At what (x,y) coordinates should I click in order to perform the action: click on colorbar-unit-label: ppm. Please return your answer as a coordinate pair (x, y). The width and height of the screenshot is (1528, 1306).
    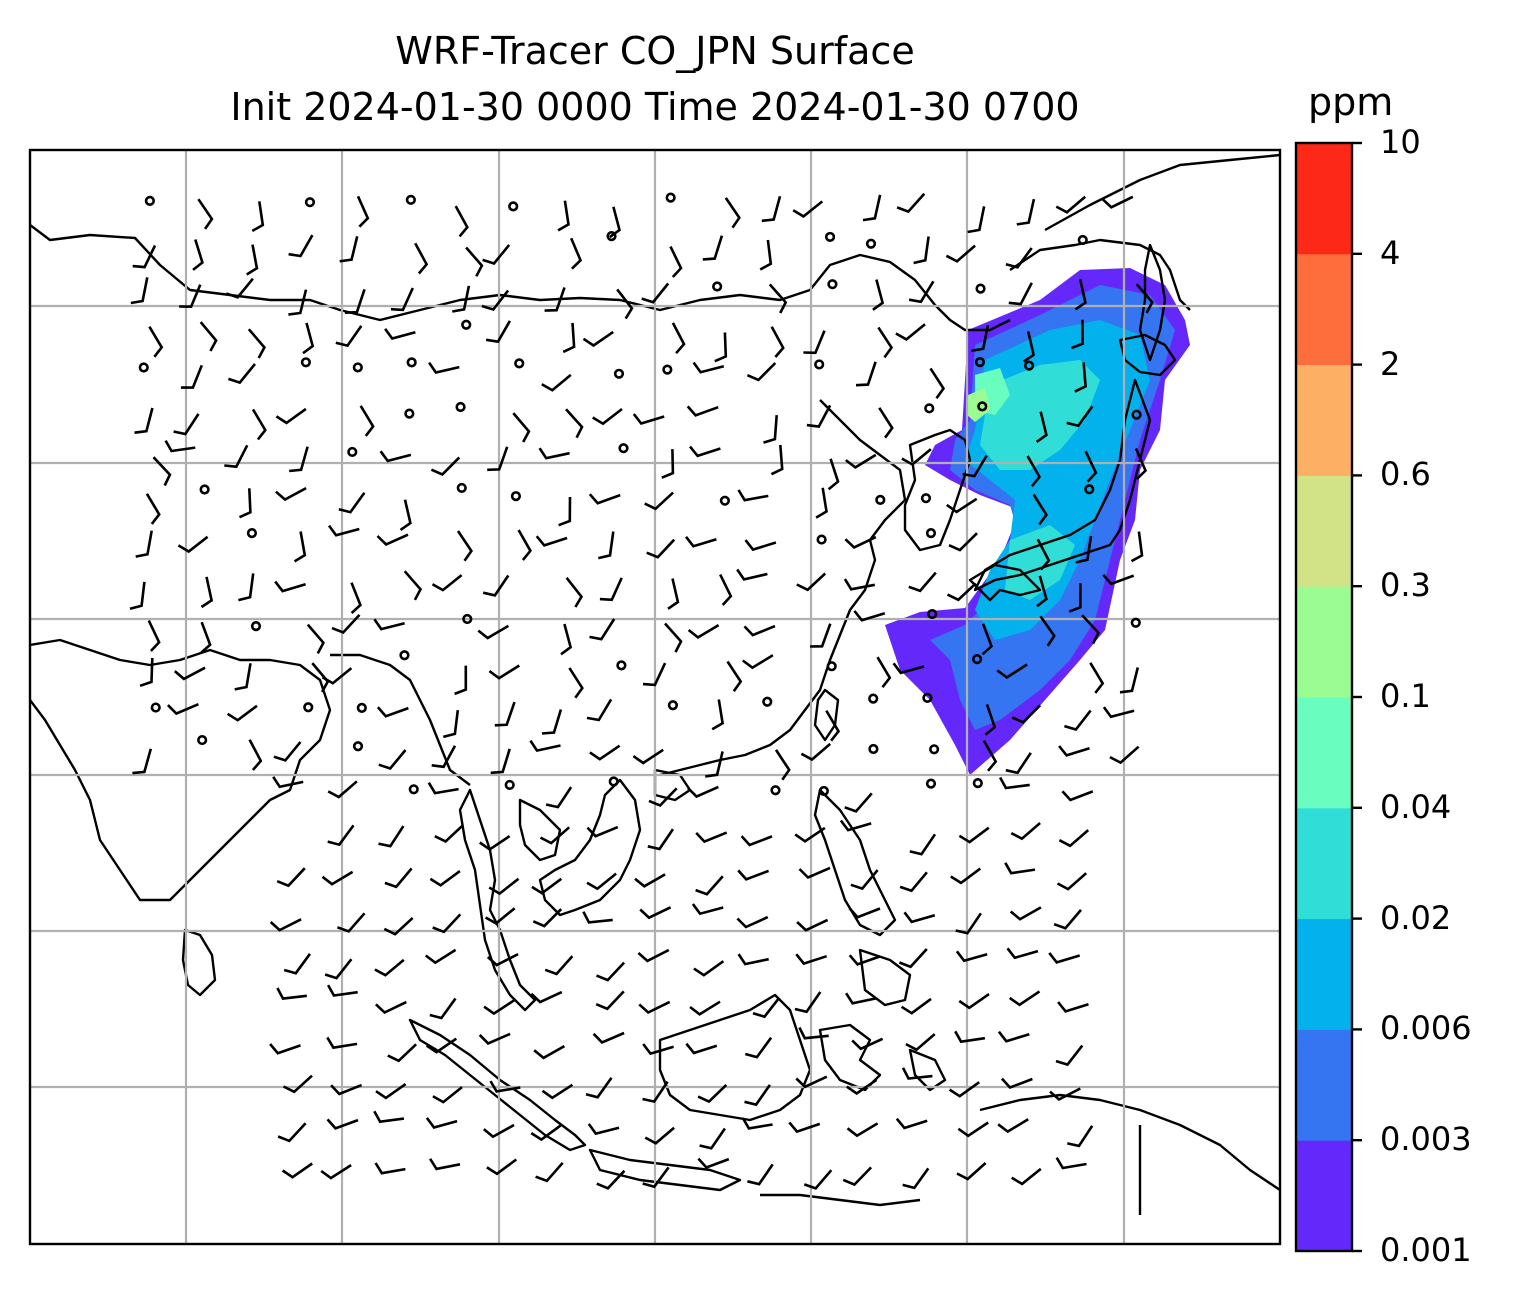
    Looking at the image, I should click on (1351, 102).